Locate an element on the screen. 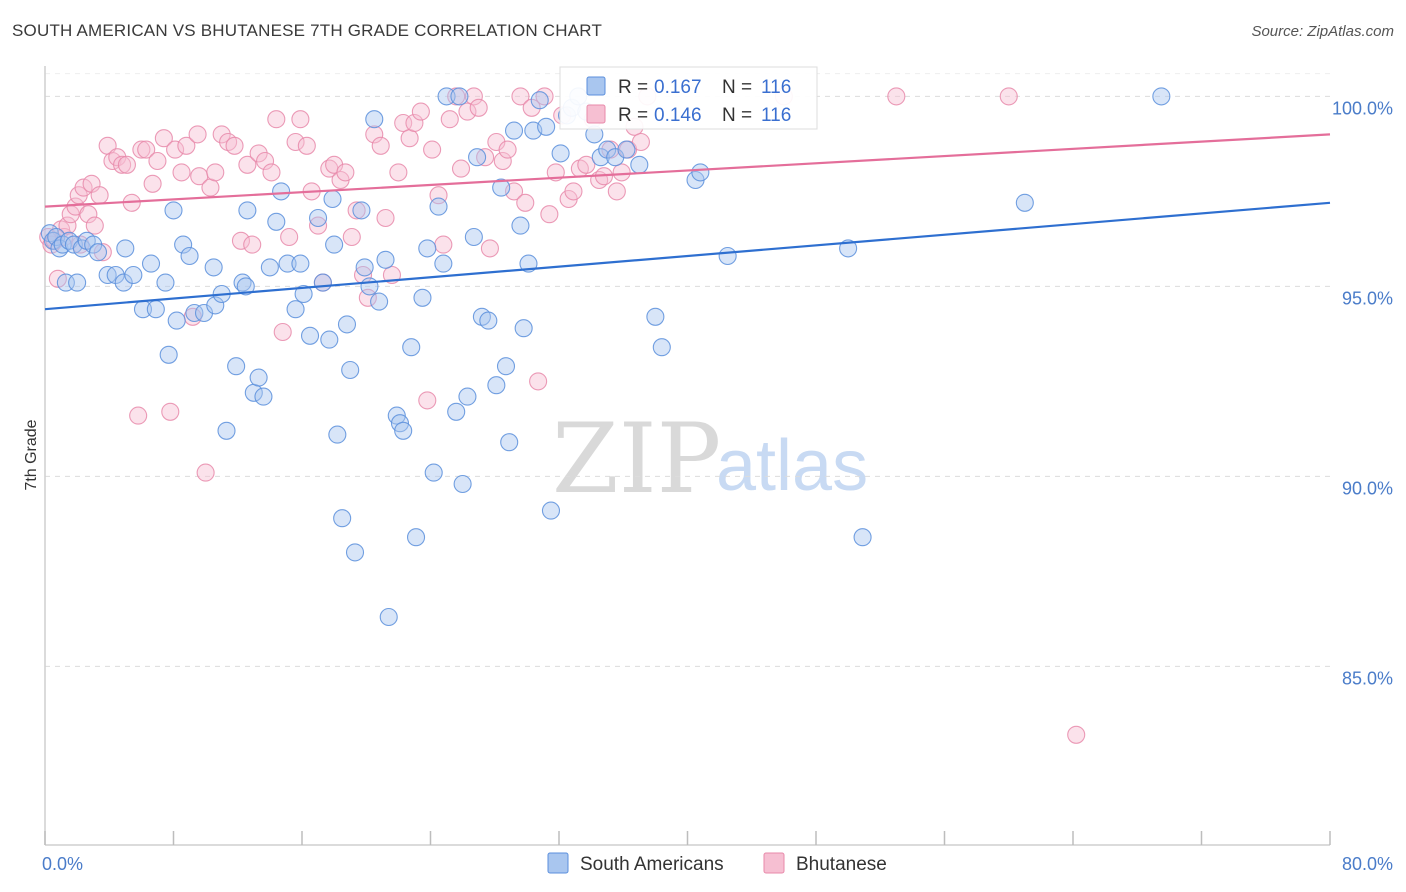 The image size is (1406, 892). bottom-legend-swatch-south-americans is located at coordinates (558, 863).